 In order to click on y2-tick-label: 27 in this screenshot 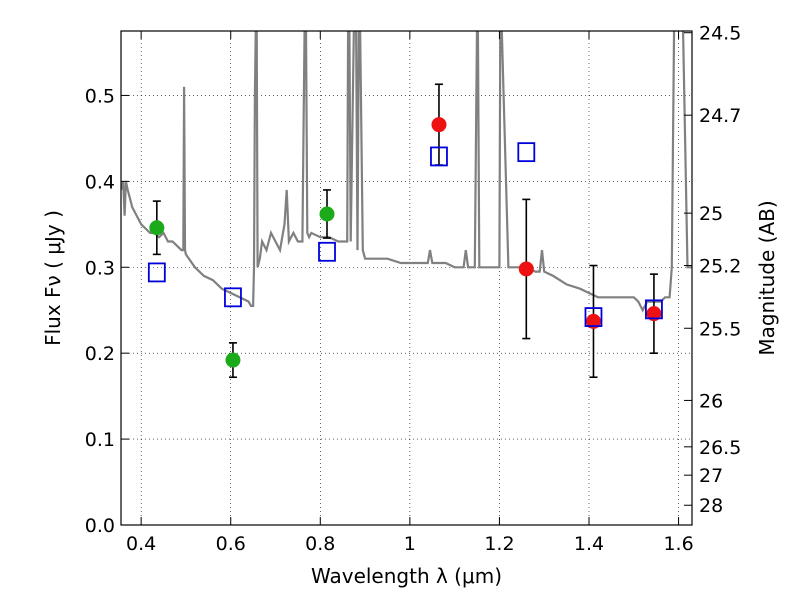, I will do `click(711, 476)`.